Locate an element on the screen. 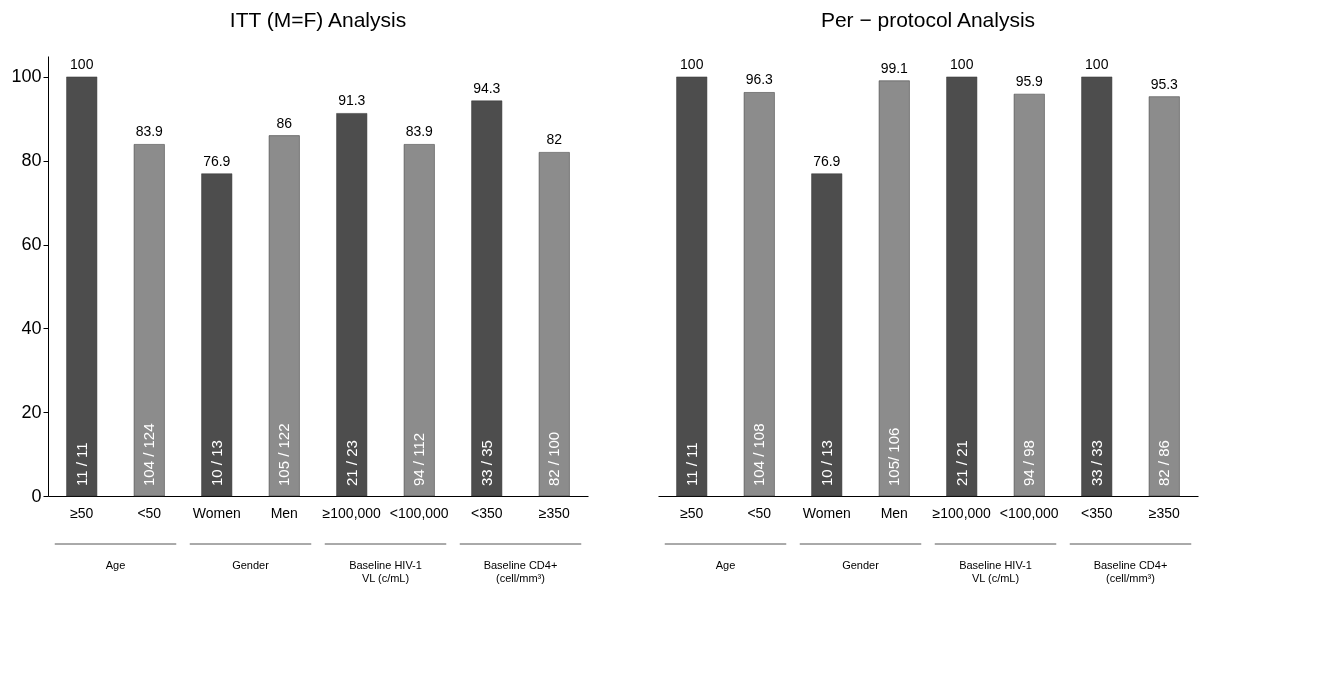  annotation: 82 / 86 is located at coordinates (1164, 463).